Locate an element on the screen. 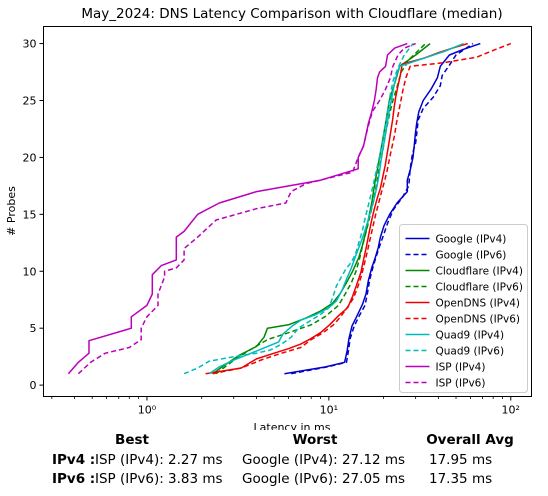 Image resolution: width=548 pixels, height=496 pixels. legend-entry: Cloudflare (IPv6) is located at coordinates (479, 288).